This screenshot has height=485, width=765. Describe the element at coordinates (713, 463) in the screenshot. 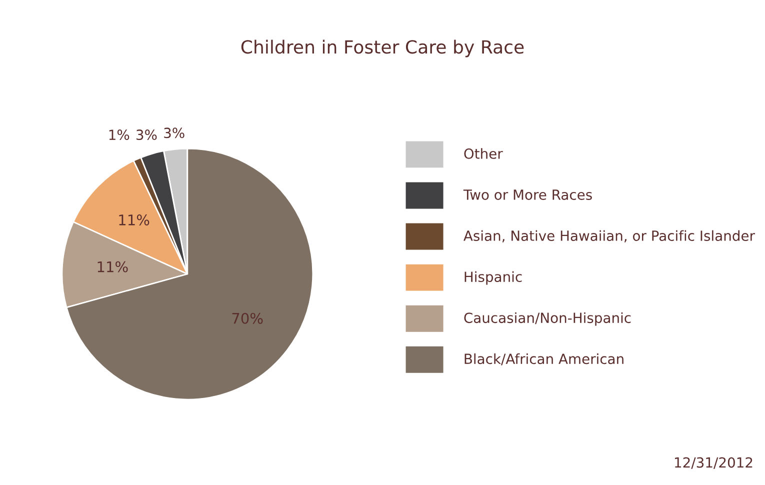

I see `text: 12/31/2012` at that location.